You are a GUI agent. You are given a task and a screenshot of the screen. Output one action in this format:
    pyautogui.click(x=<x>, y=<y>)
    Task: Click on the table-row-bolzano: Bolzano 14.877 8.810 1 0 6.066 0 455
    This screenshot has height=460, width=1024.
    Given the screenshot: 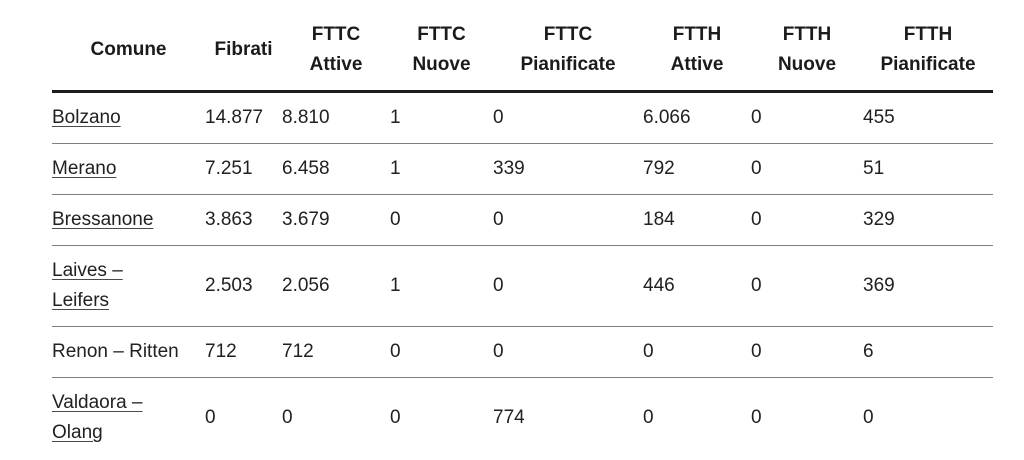 What is the action you would take?
    pyautogui.click(x=522, y=117)
    